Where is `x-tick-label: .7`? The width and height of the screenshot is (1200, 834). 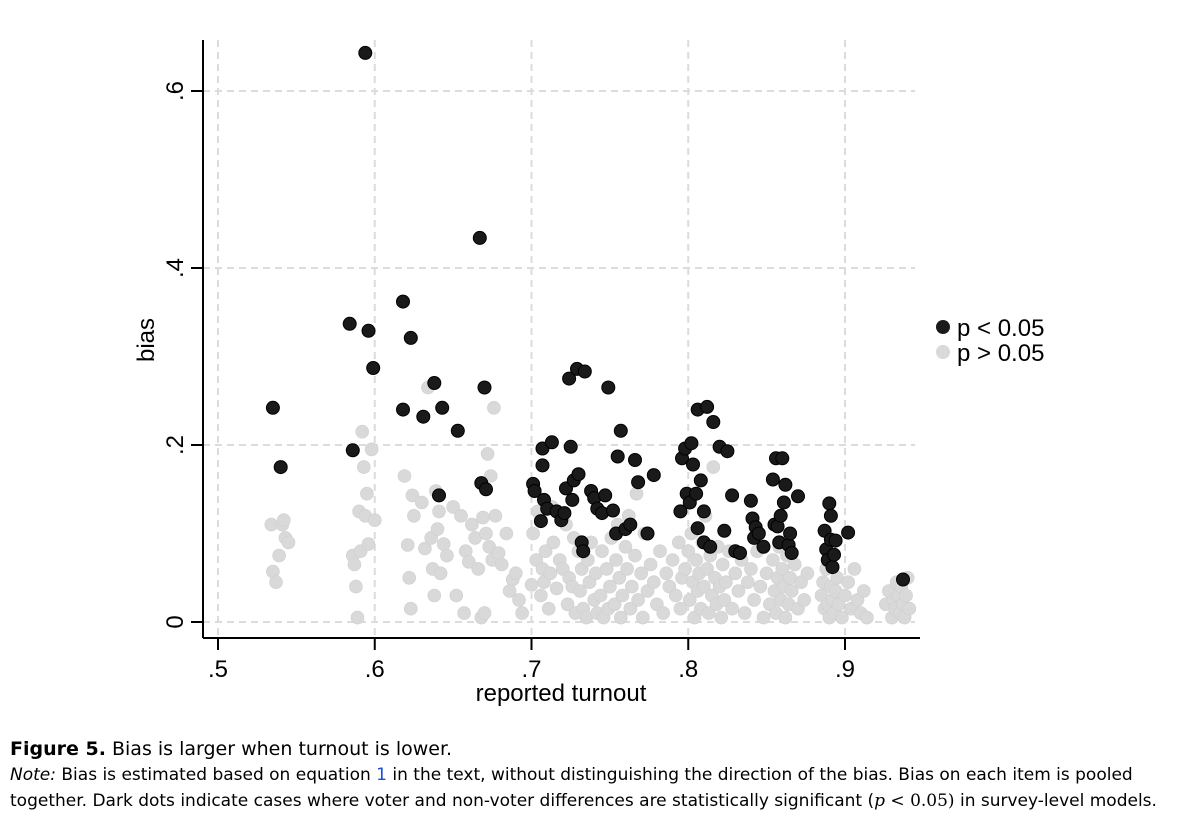 x-tick-label: .7 is located at coordinates (531, 669).